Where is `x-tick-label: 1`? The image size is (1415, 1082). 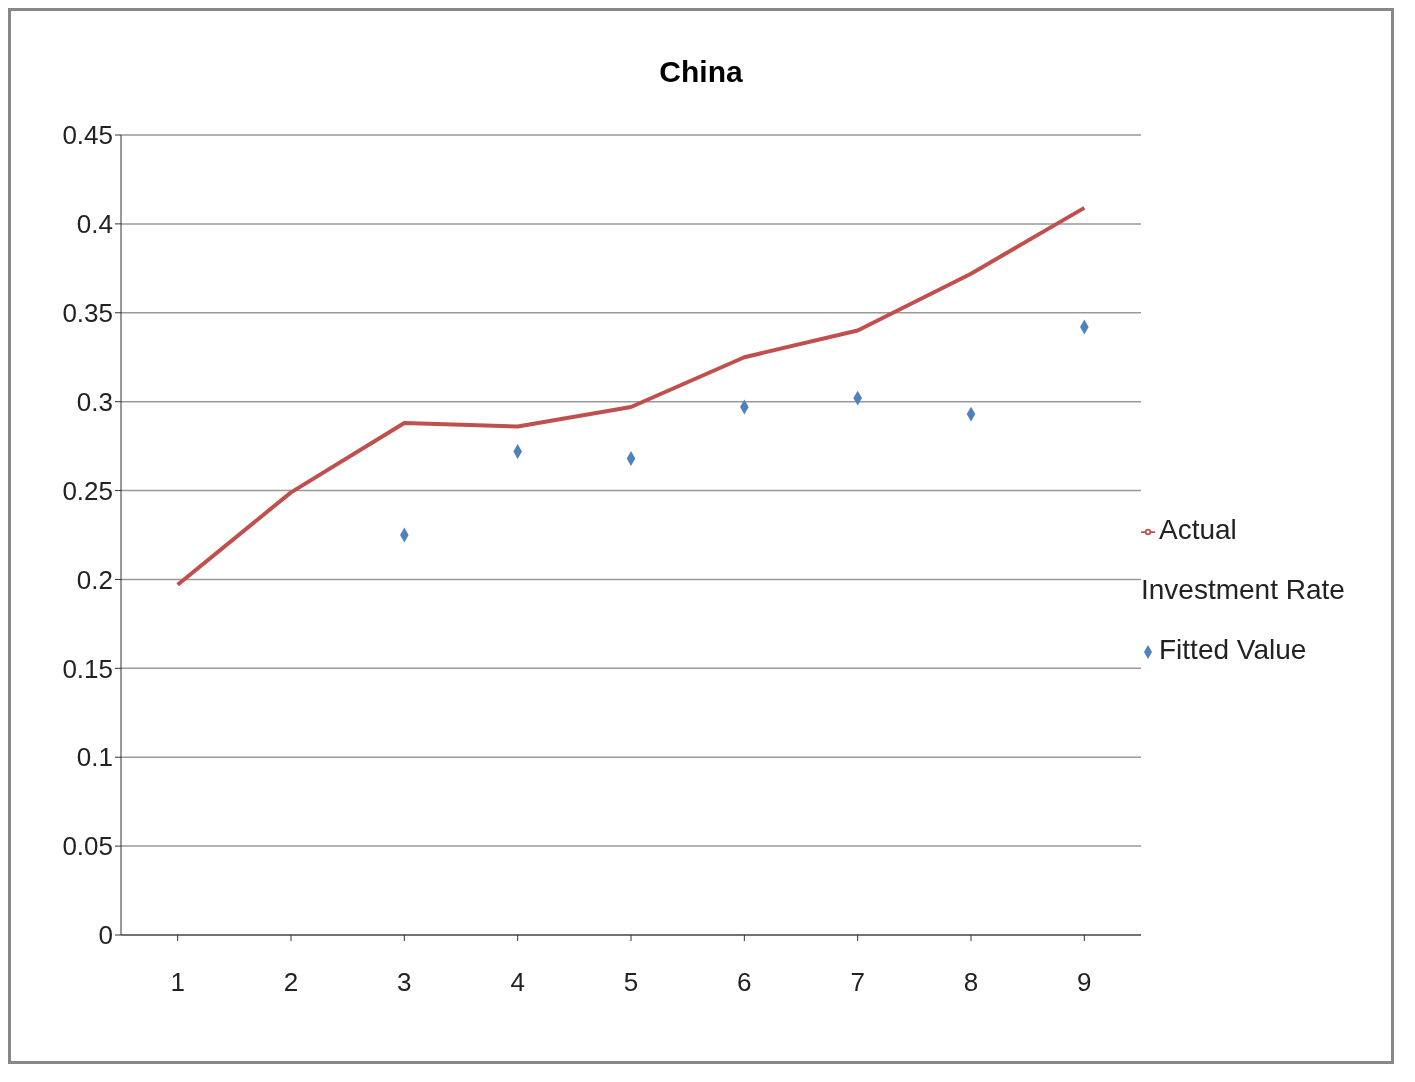 x-tick-label: 1 is located at coordinates (177, 982).